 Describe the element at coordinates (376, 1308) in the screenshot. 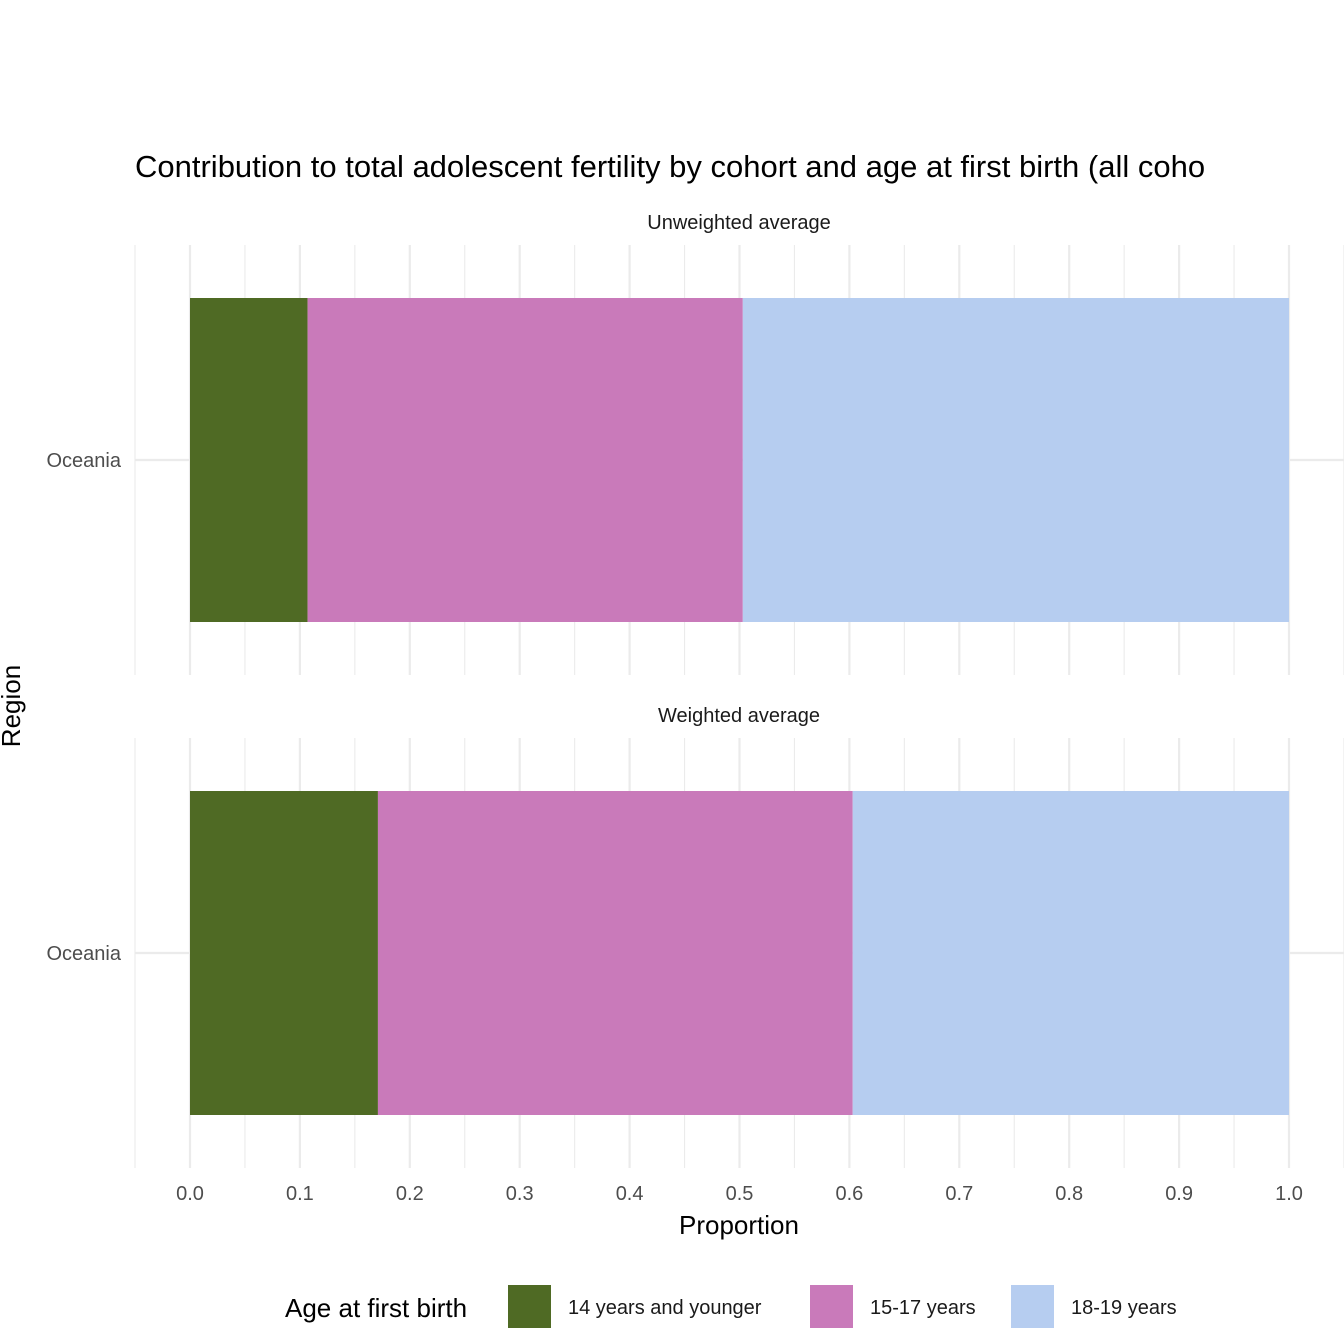

I see `legend-title: Age at first birth` at that location.